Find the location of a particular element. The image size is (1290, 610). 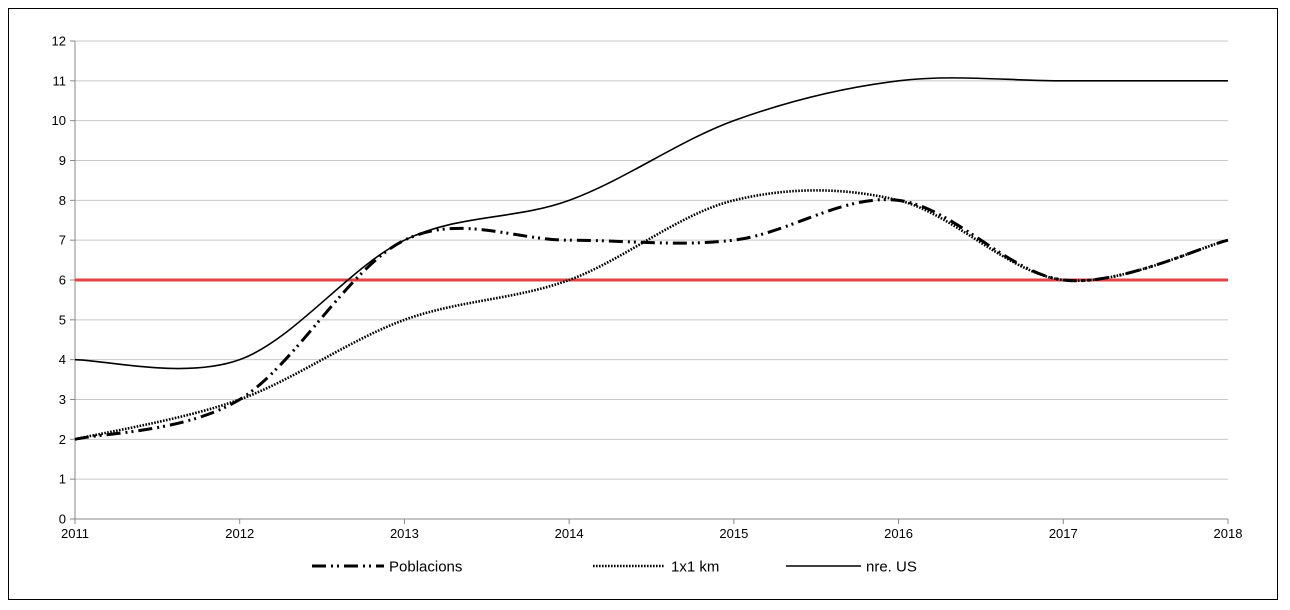

legend-label-1x1-km: 1x1 km is located at coordinates (695, 567).